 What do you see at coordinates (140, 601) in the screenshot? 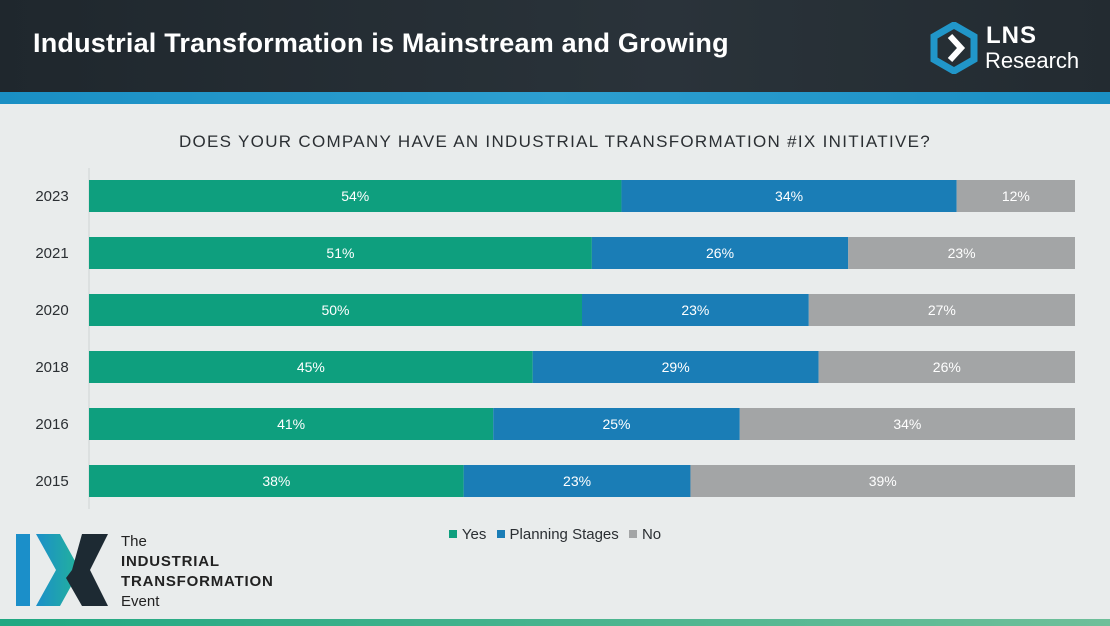
I see `ix-text-event: Event` at bounding box center [140, 601].